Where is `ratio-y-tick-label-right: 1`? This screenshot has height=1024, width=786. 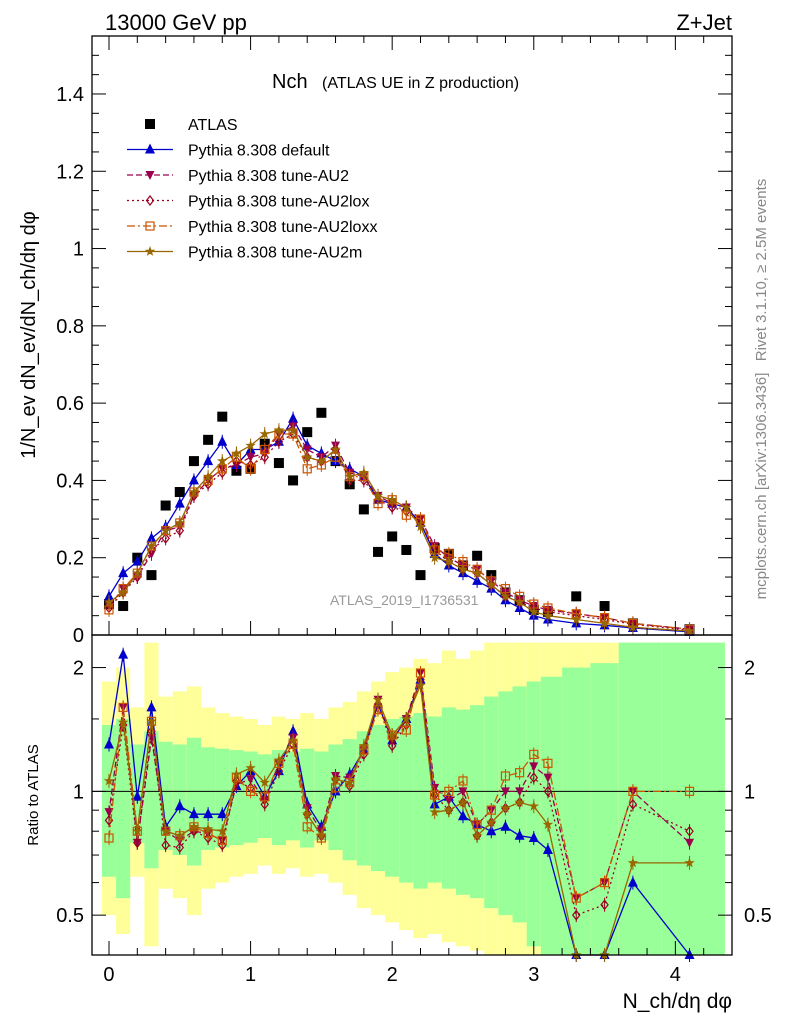 ratio-y-tick-label-right: 1 is located at coordinates (749, 792).